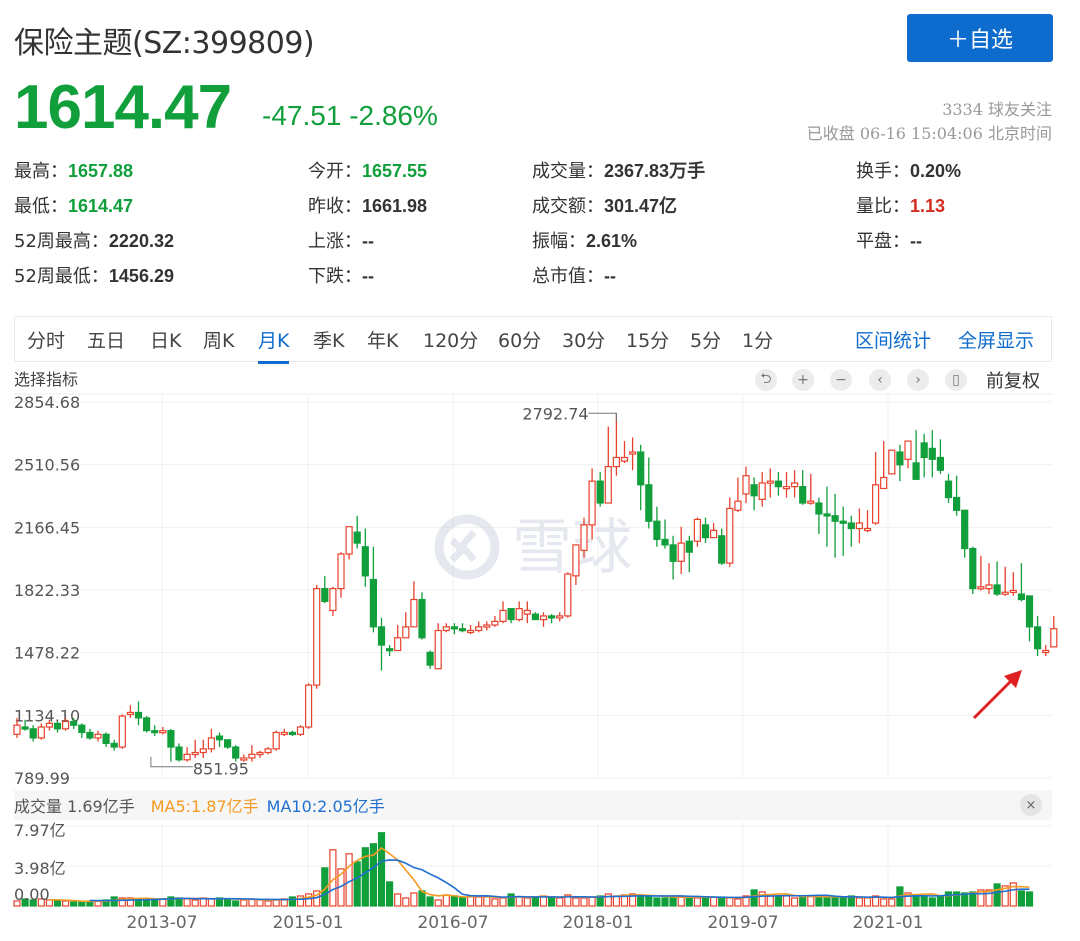  I want to click on volume-axis-label: 7.97亿, so click(40, 830).